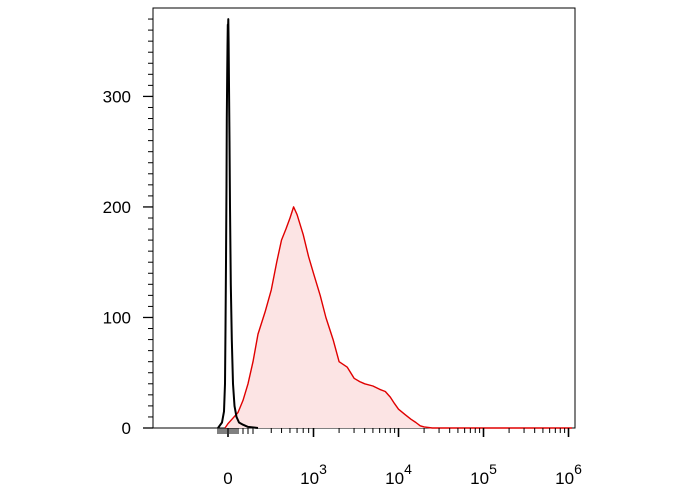 Image resolution: width=688 pixels, height=490 pixels. Describe the element at coordinates (568, 474) in the screenshot. I see `x-tick-label: 10⁶` at that location.